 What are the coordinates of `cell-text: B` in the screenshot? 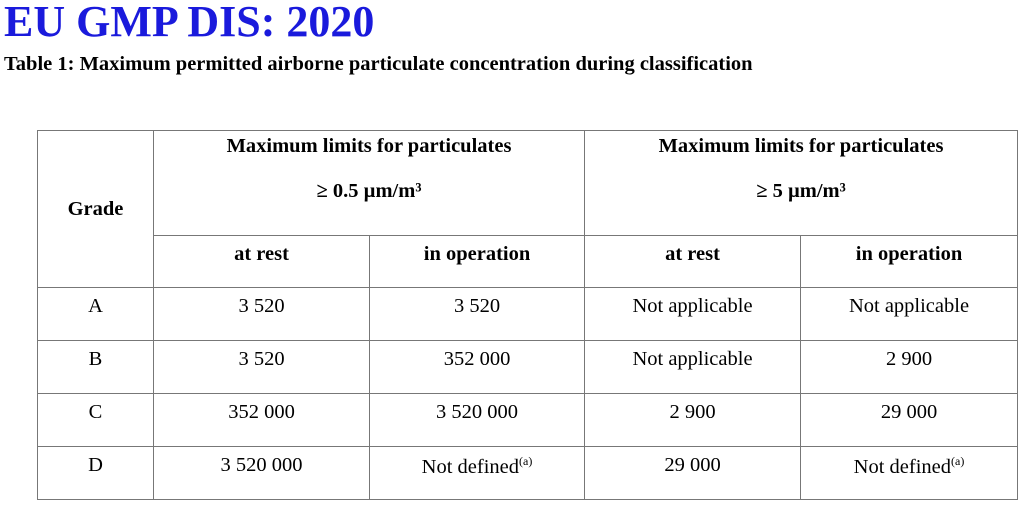 It's located at (95, 359).